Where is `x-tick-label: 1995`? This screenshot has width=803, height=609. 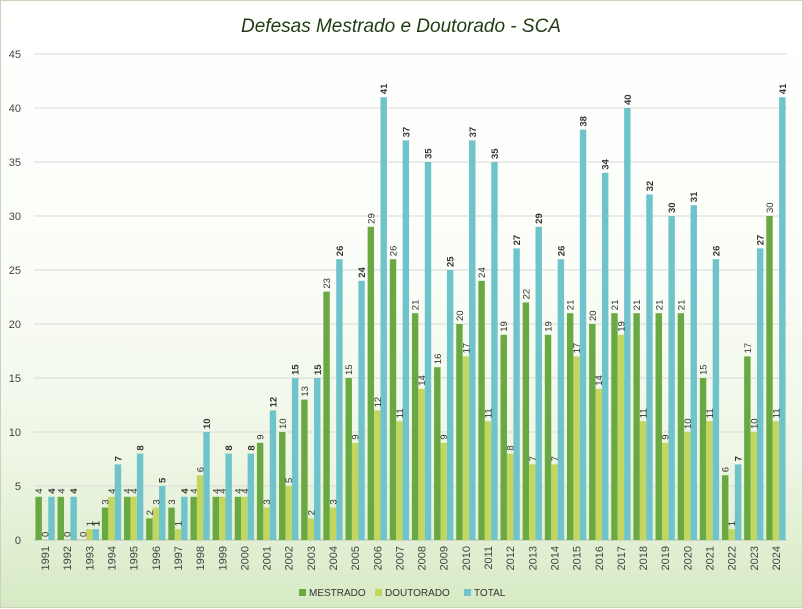 x-tick-label: 1995 is located at coordinates (135, 558).